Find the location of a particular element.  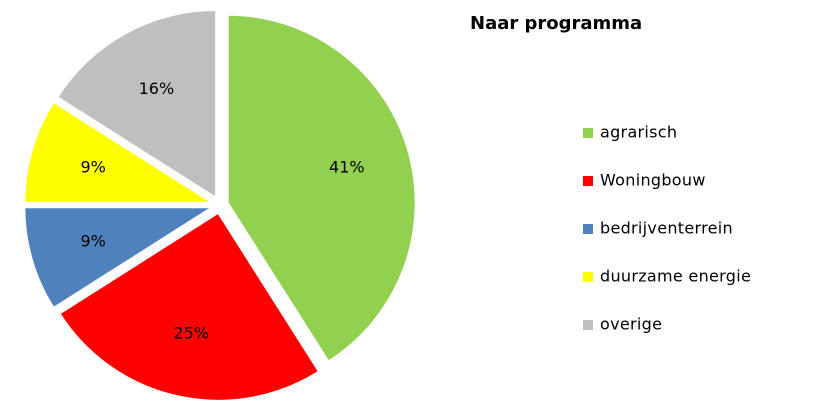

legend-label: Woningbouw is located at coordinates (653, 180).